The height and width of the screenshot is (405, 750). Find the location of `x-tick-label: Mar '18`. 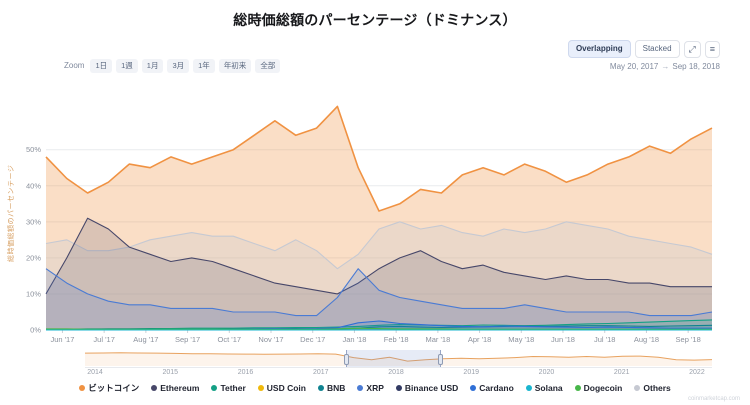

x-tick-label: Mar '18 is located at coordinates (437, 339).